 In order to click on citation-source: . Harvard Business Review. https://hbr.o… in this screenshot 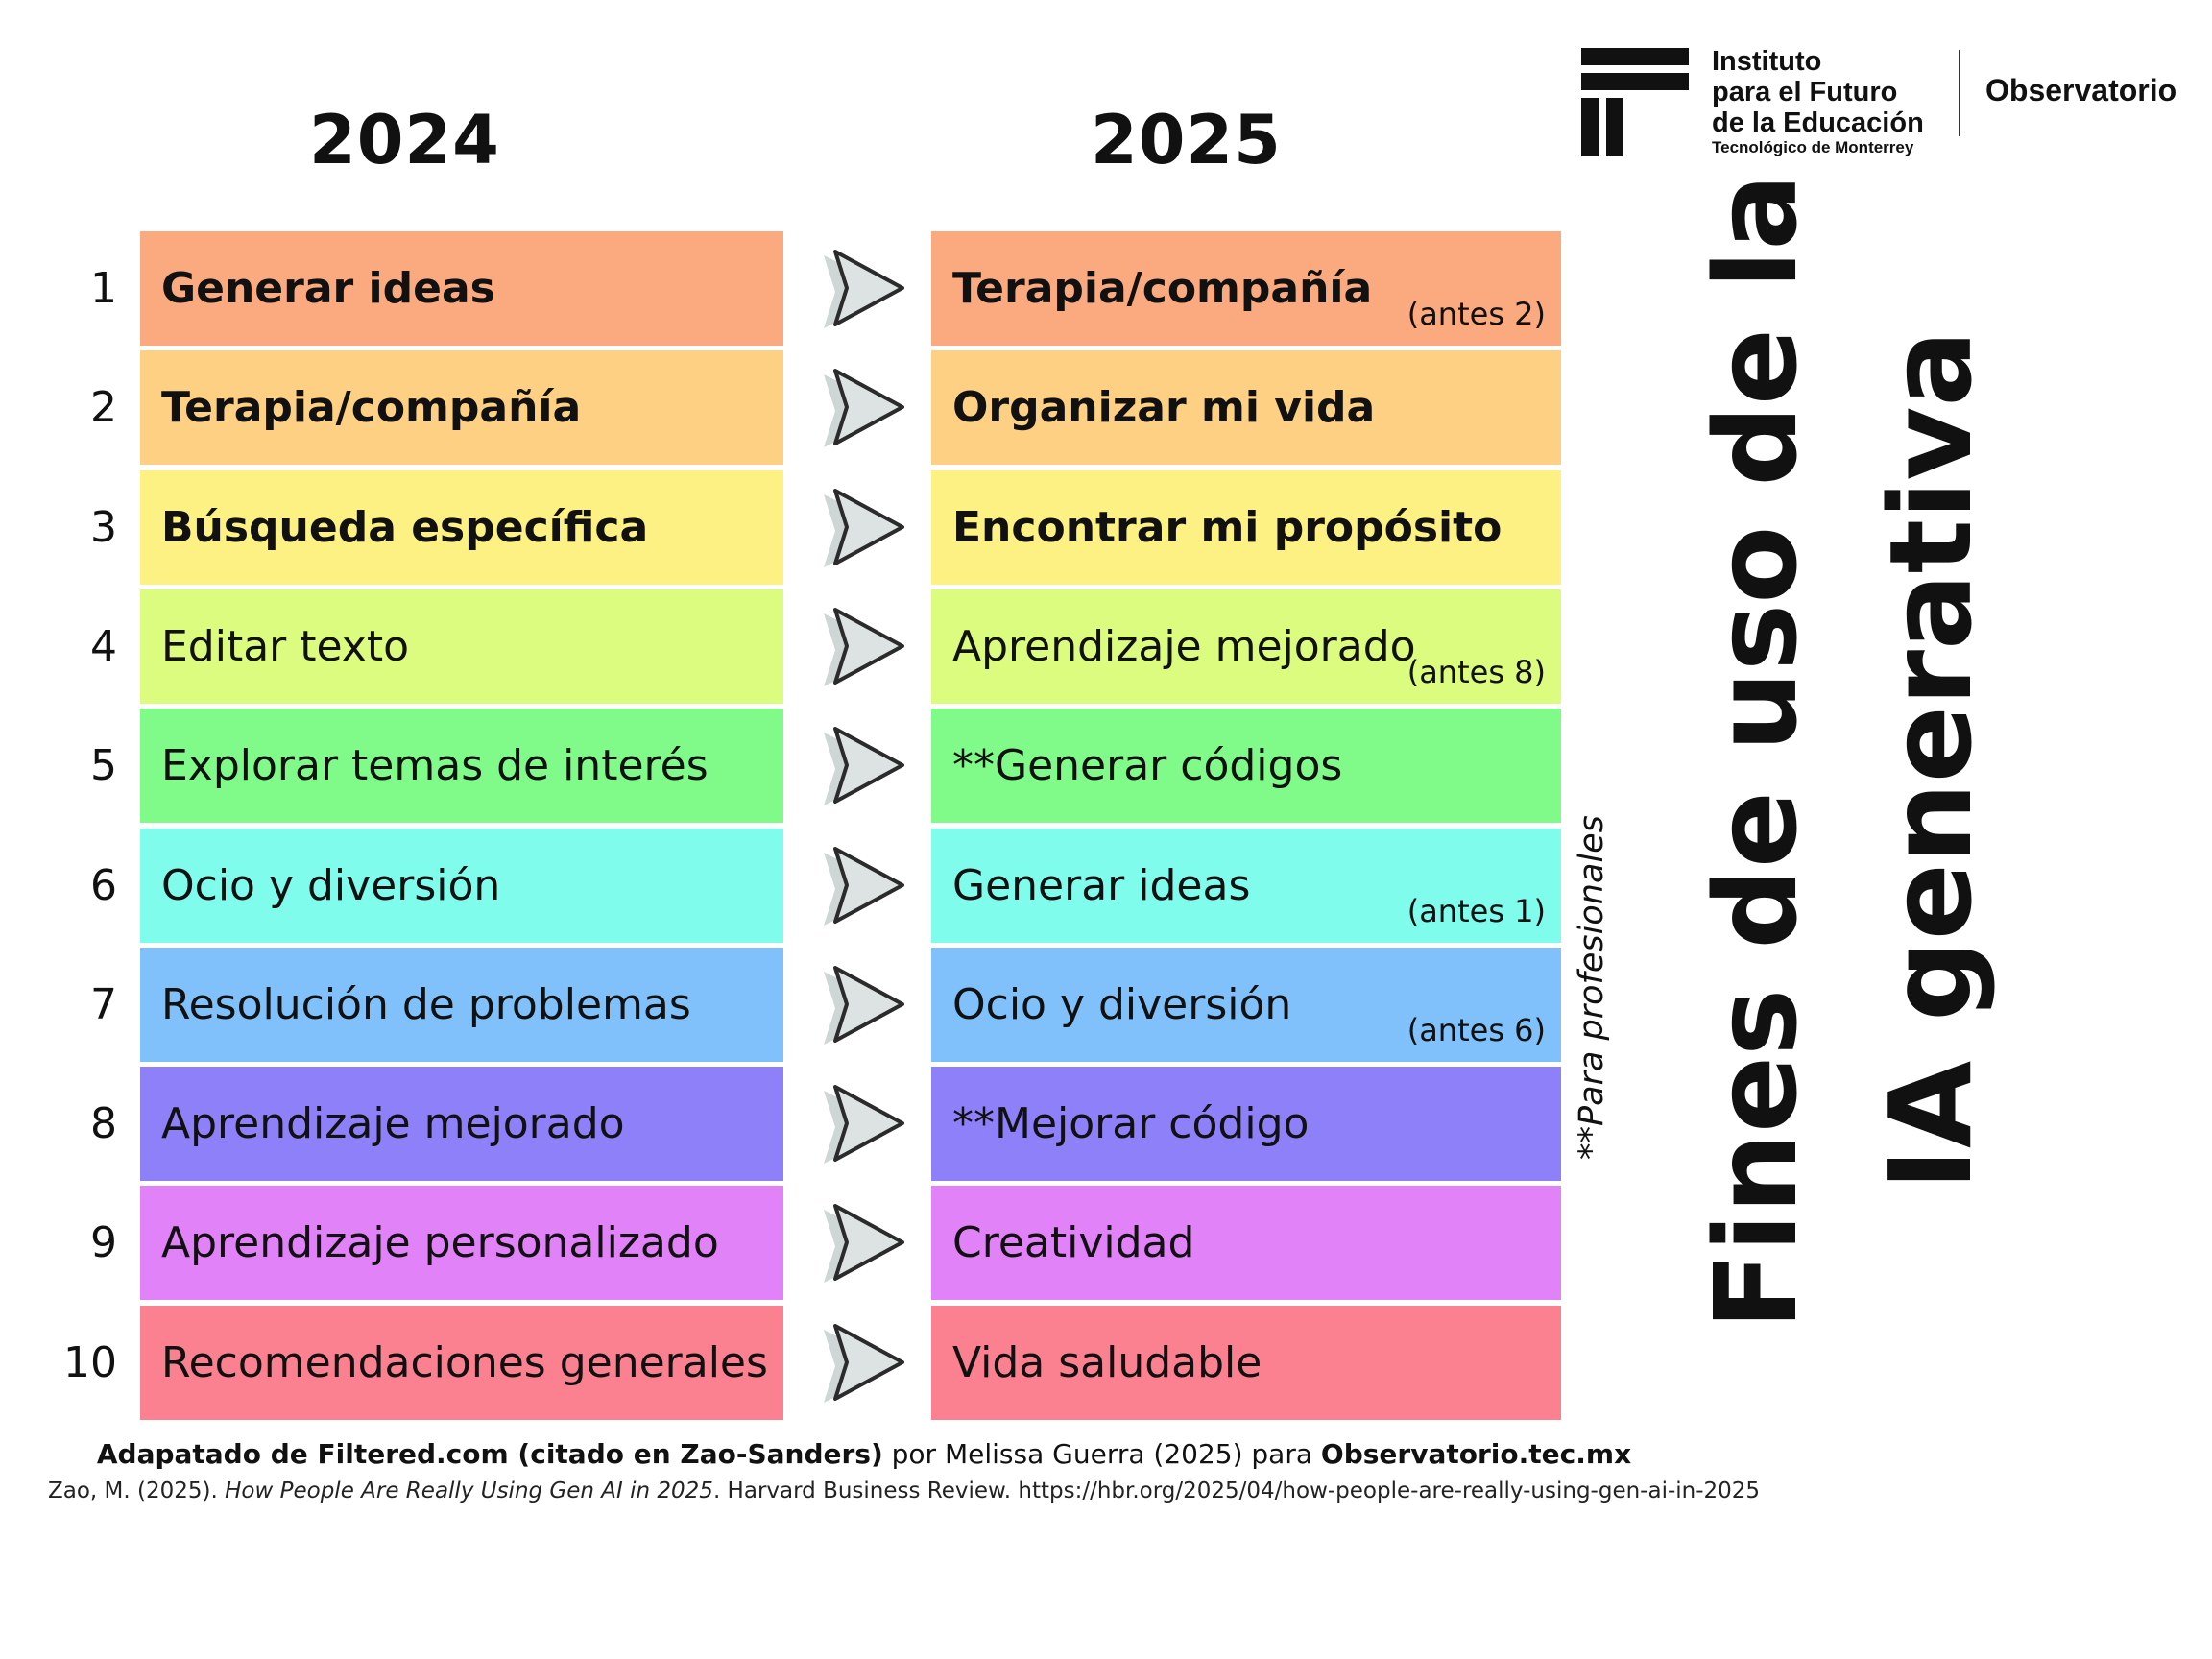, I will do `click(1236, 1491)`.